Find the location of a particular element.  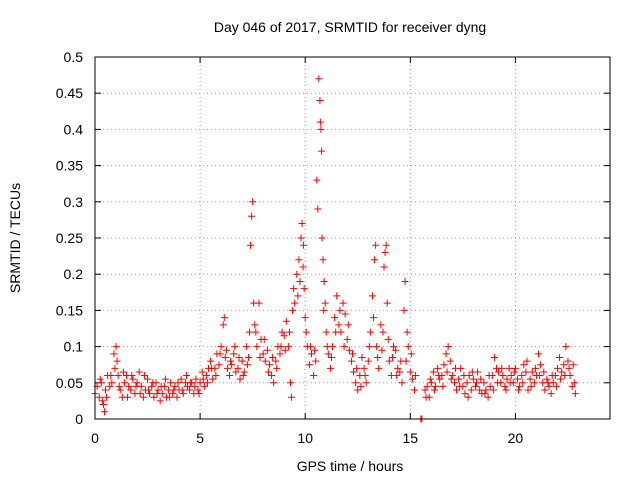

y-tick-label: 0.45 is located at coordinates (69, 93).